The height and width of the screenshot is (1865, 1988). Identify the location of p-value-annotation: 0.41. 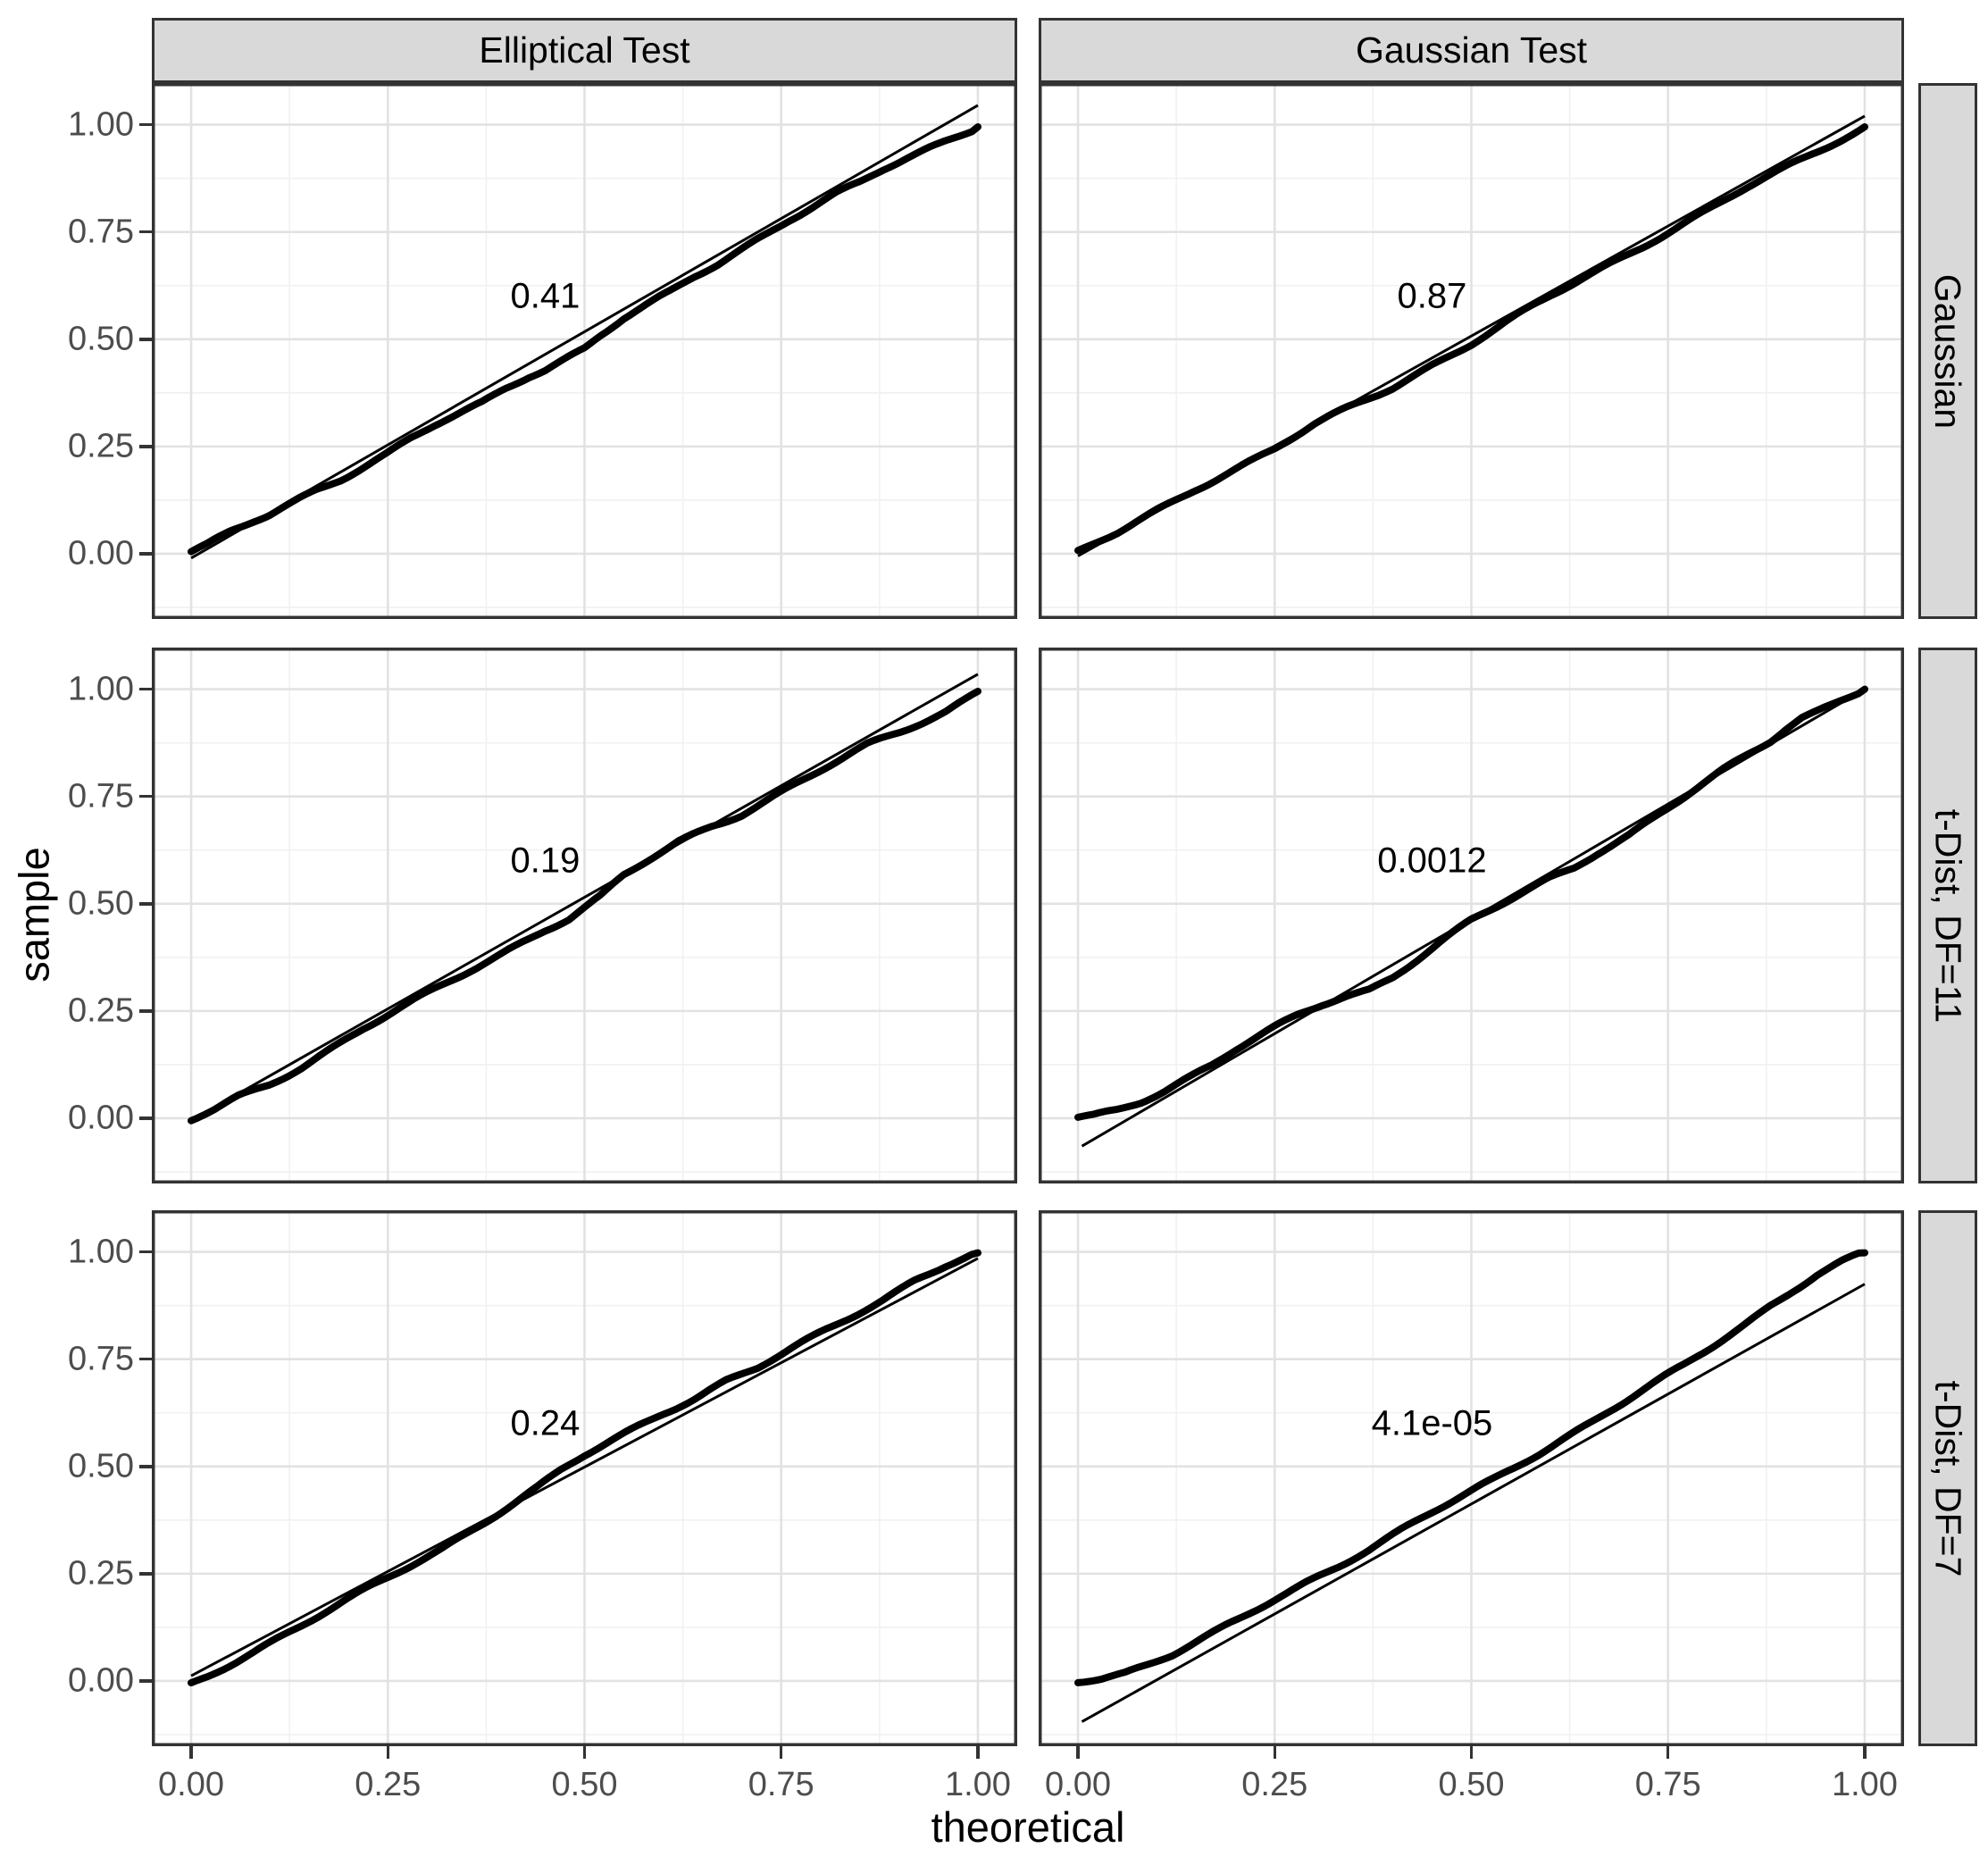
(546, 296).